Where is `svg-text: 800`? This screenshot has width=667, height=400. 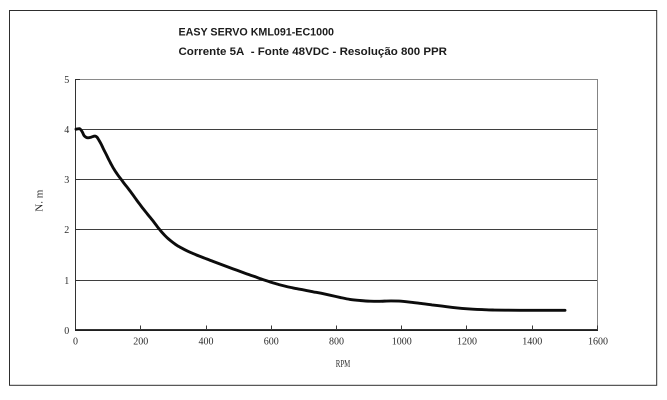 svg-text: 800 is located at coordinates (336, 341).